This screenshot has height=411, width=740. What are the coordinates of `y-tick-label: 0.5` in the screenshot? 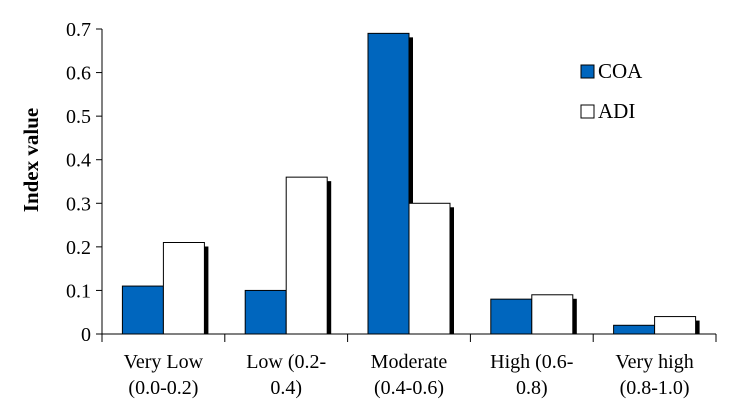 It's located at (78, 117).